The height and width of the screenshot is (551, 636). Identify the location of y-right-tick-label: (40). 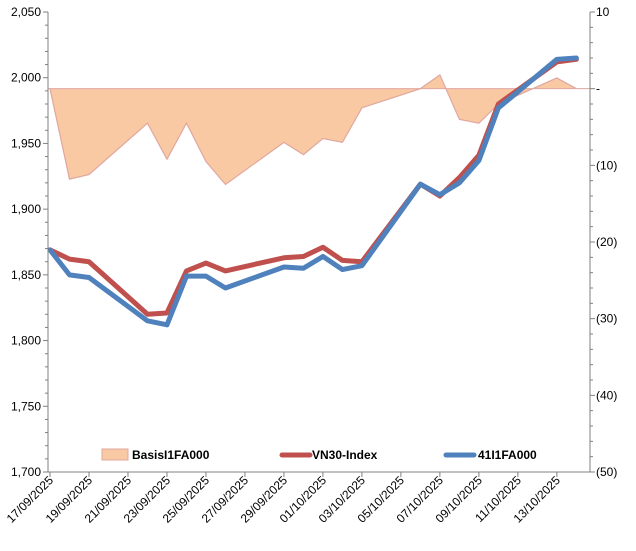
(606, 395).